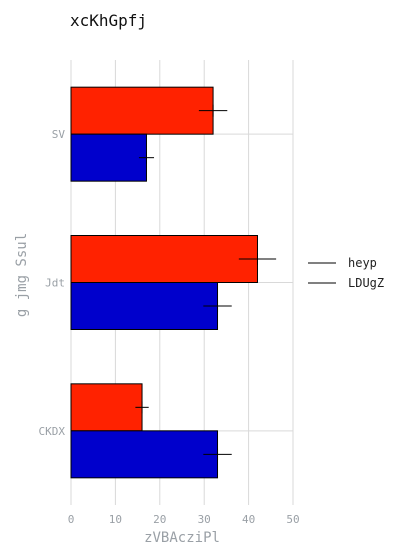 The height and width of the screenshot is (560, 420). What do you see at coordinates (159, 519) in the screenshot?
I see `x-tick-label: 20` at bounding box center [159, 519].